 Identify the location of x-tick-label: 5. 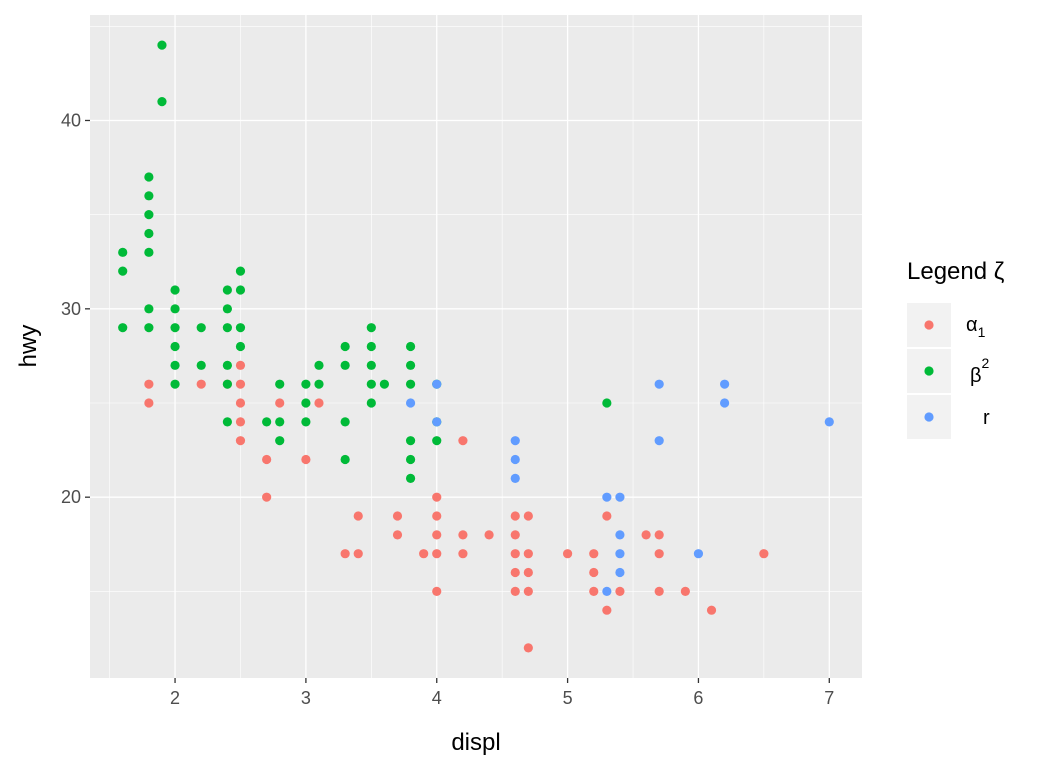
(568, 698).